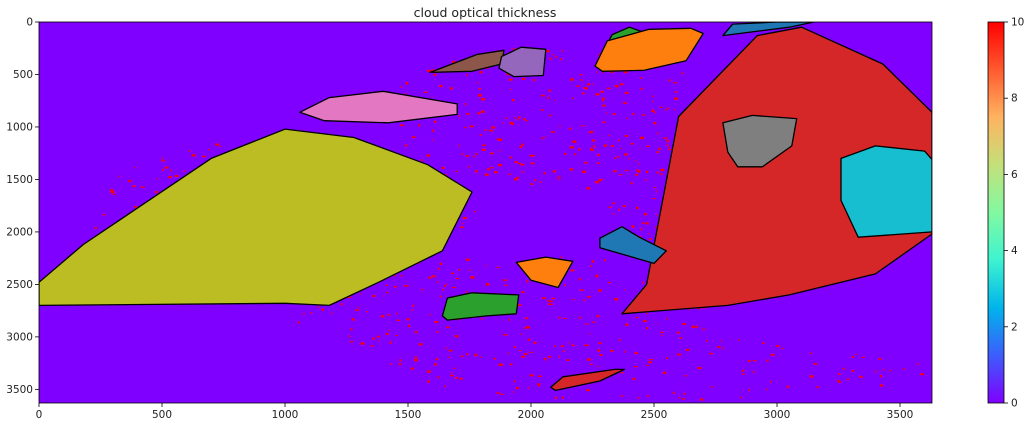 The image size is (1033, 431). What do you see at coordinates (19, 232) in the screenshot?
I see `y-tick-label: 2000` at bounding box center [19, 232].